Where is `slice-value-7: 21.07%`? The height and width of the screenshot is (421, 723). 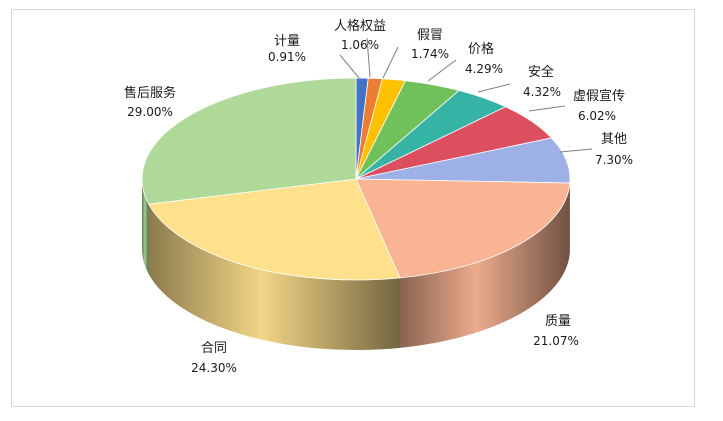 slice-value-7: 21.07% is located at coordinates (556, 341).